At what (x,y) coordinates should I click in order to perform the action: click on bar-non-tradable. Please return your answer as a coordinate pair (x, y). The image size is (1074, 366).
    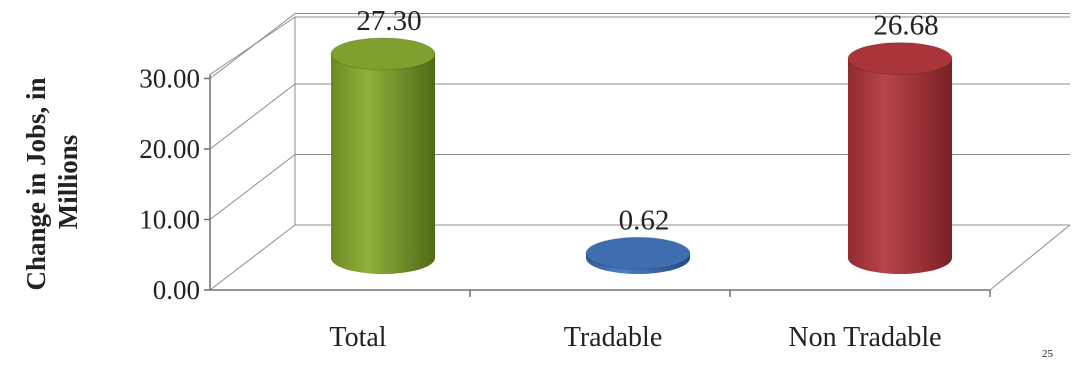
    Looking at the image, I should click on (900, 158).